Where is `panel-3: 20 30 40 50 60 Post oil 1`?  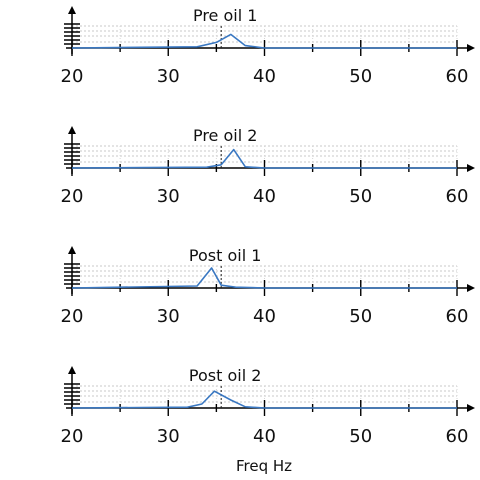
panel-3: 20 30 40 50 60 Post oil 1 is located at coordinates (268, 286).